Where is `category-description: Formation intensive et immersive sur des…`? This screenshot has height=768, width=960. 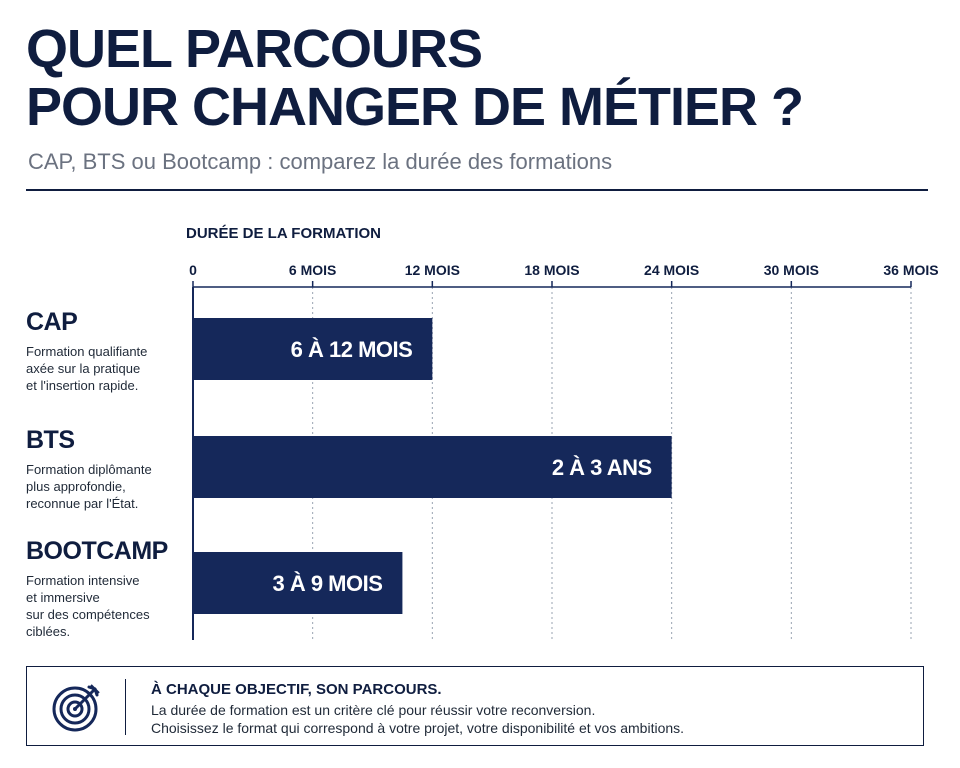 category-description: Formation intensive et immersive sur des… is located at coordinates (88, 606).